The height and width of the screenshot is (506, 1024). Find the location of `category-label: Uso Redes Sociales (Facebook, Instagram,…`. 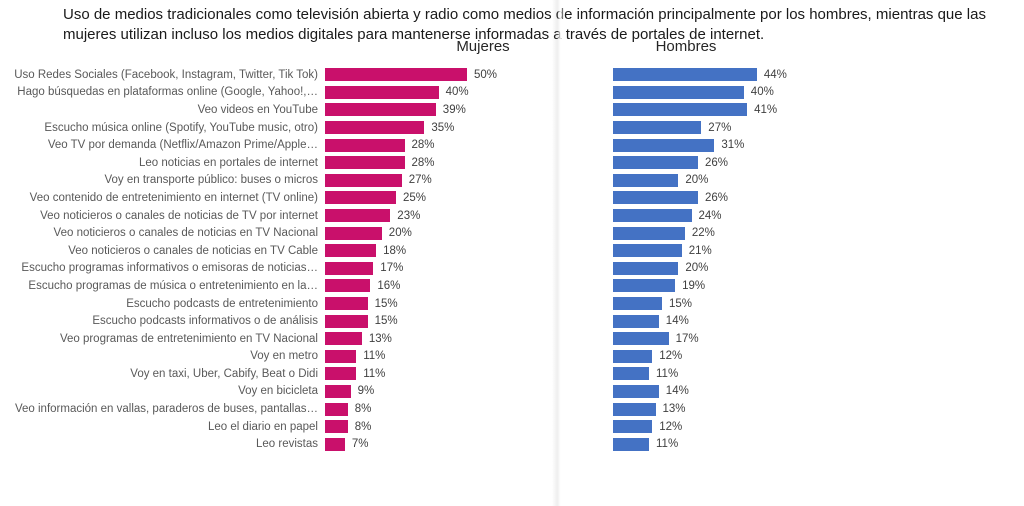

category-label: Uso Redes Sociales (Facebook, Instagram,… is located at coordinates (166, 74).